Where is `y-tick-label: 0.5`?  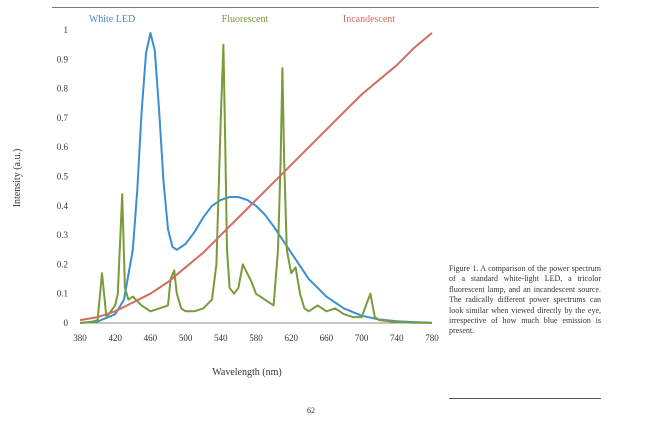
y-tick-label: 0.5 is located at coordinates (63, 177).